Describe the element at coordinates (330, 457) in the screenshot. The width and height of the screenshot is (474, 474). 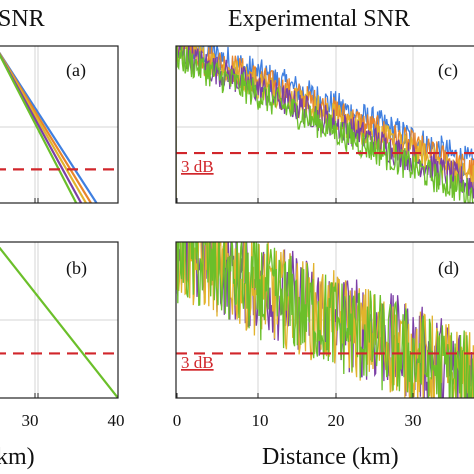
I see `right-xlabel: Distance (km)` at that location.